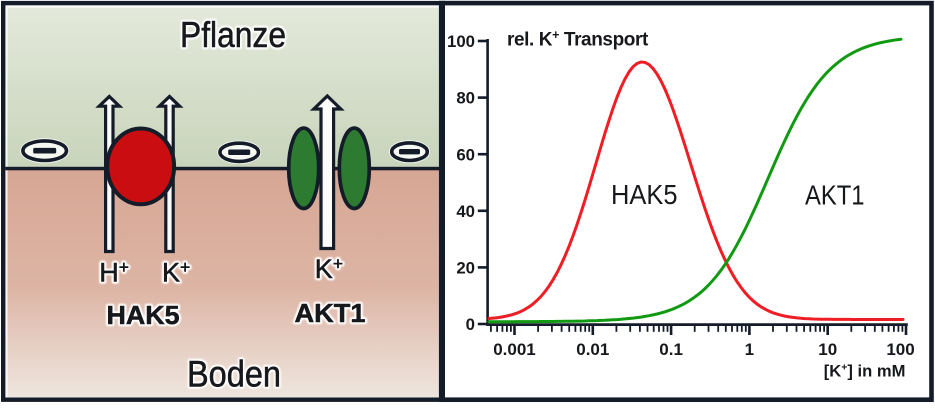 The width and height of the screenshot is (935, 415). What do you see at coordinates (234, 373) in the screenshot?
I see `svg-text: Boden` at bounding box center [234, 373].